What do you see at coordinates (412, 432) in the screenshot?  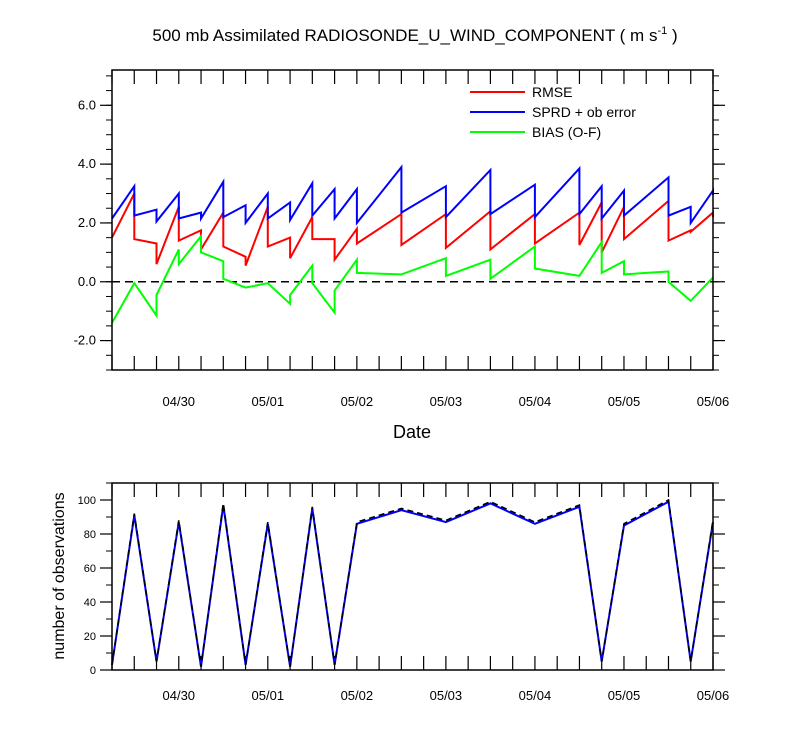 I see `top-chart-xlabel: Date` at bounding box center [412, 432].